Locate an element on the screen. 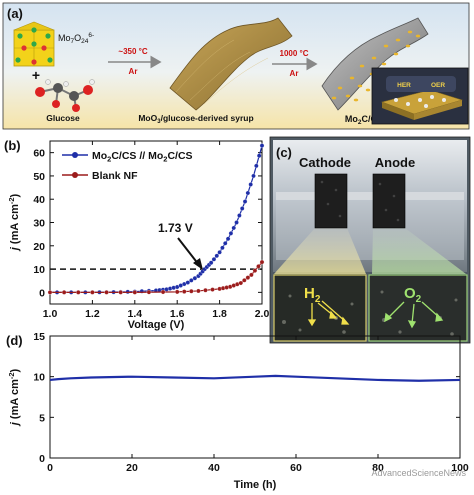  anode-electrode is located at coordinates (389, 201).